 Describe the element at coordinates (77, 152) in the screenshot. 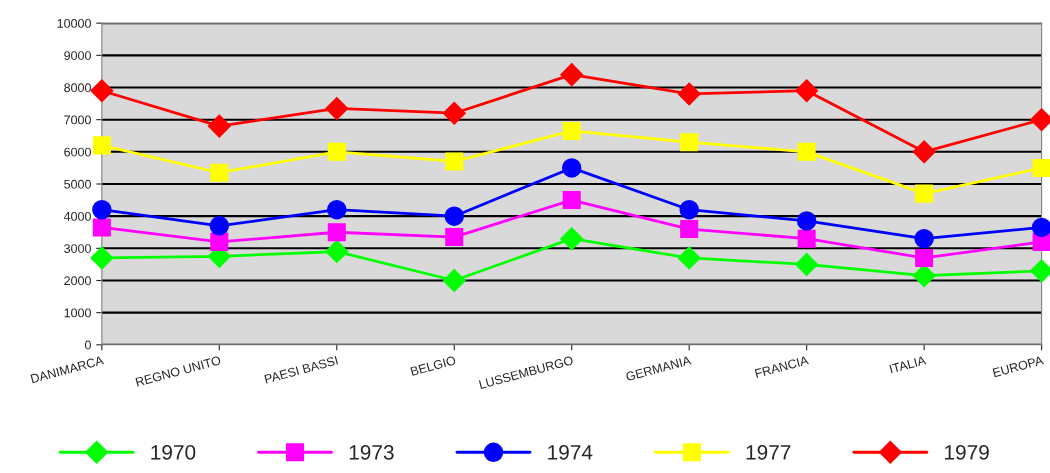

I see `y-tick-label: 6000` at that location.